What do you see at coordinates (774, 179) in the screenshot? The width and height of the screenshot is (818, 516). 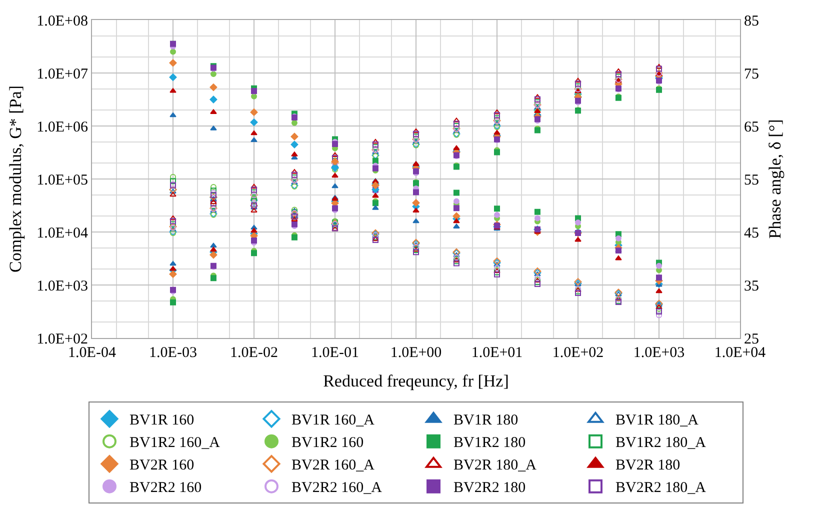 I see `y2-axis-title: Phase angle, δ [°]` at bounding box center [774, 179].